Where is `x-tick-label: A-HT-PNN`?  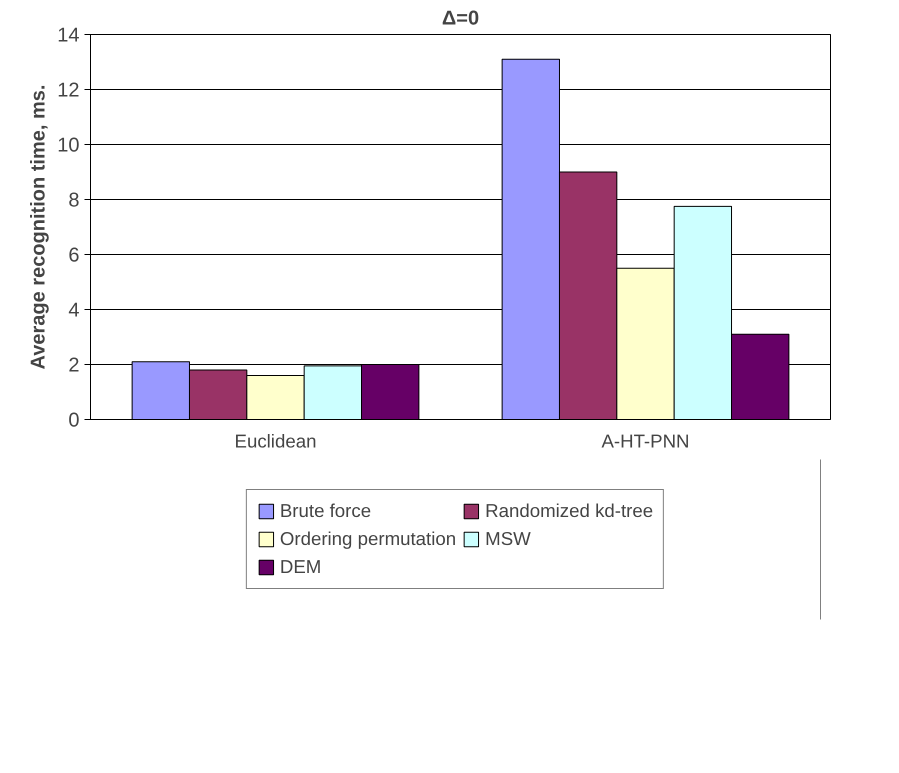 x-tick-label: A-HT-PNN is located at coordinates (645, 441).